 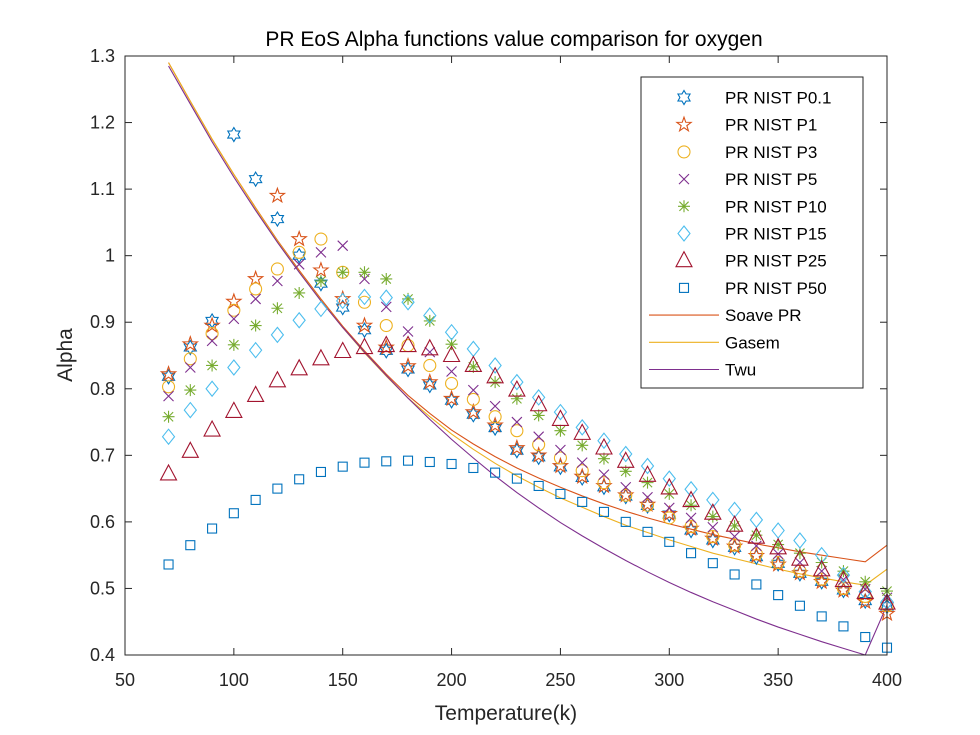 I want to click on legend-item-pr-nist-p50: PR NIST P50, so click(x=752, y=288).